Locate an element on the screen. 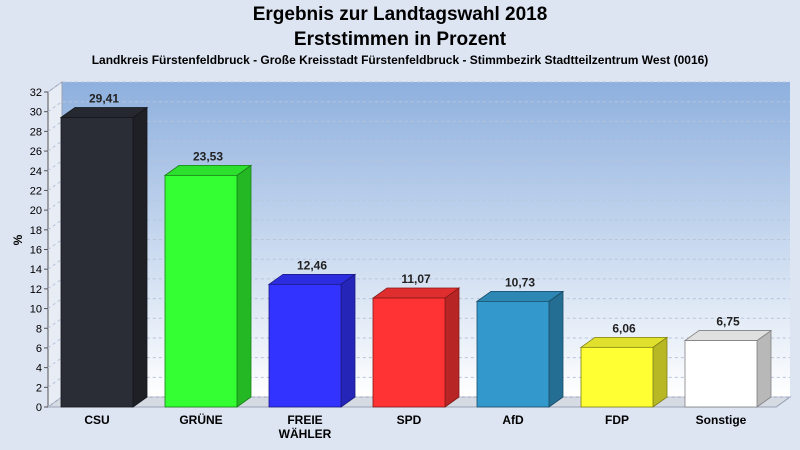  bar-grüne is located at coordinates (208, 286).